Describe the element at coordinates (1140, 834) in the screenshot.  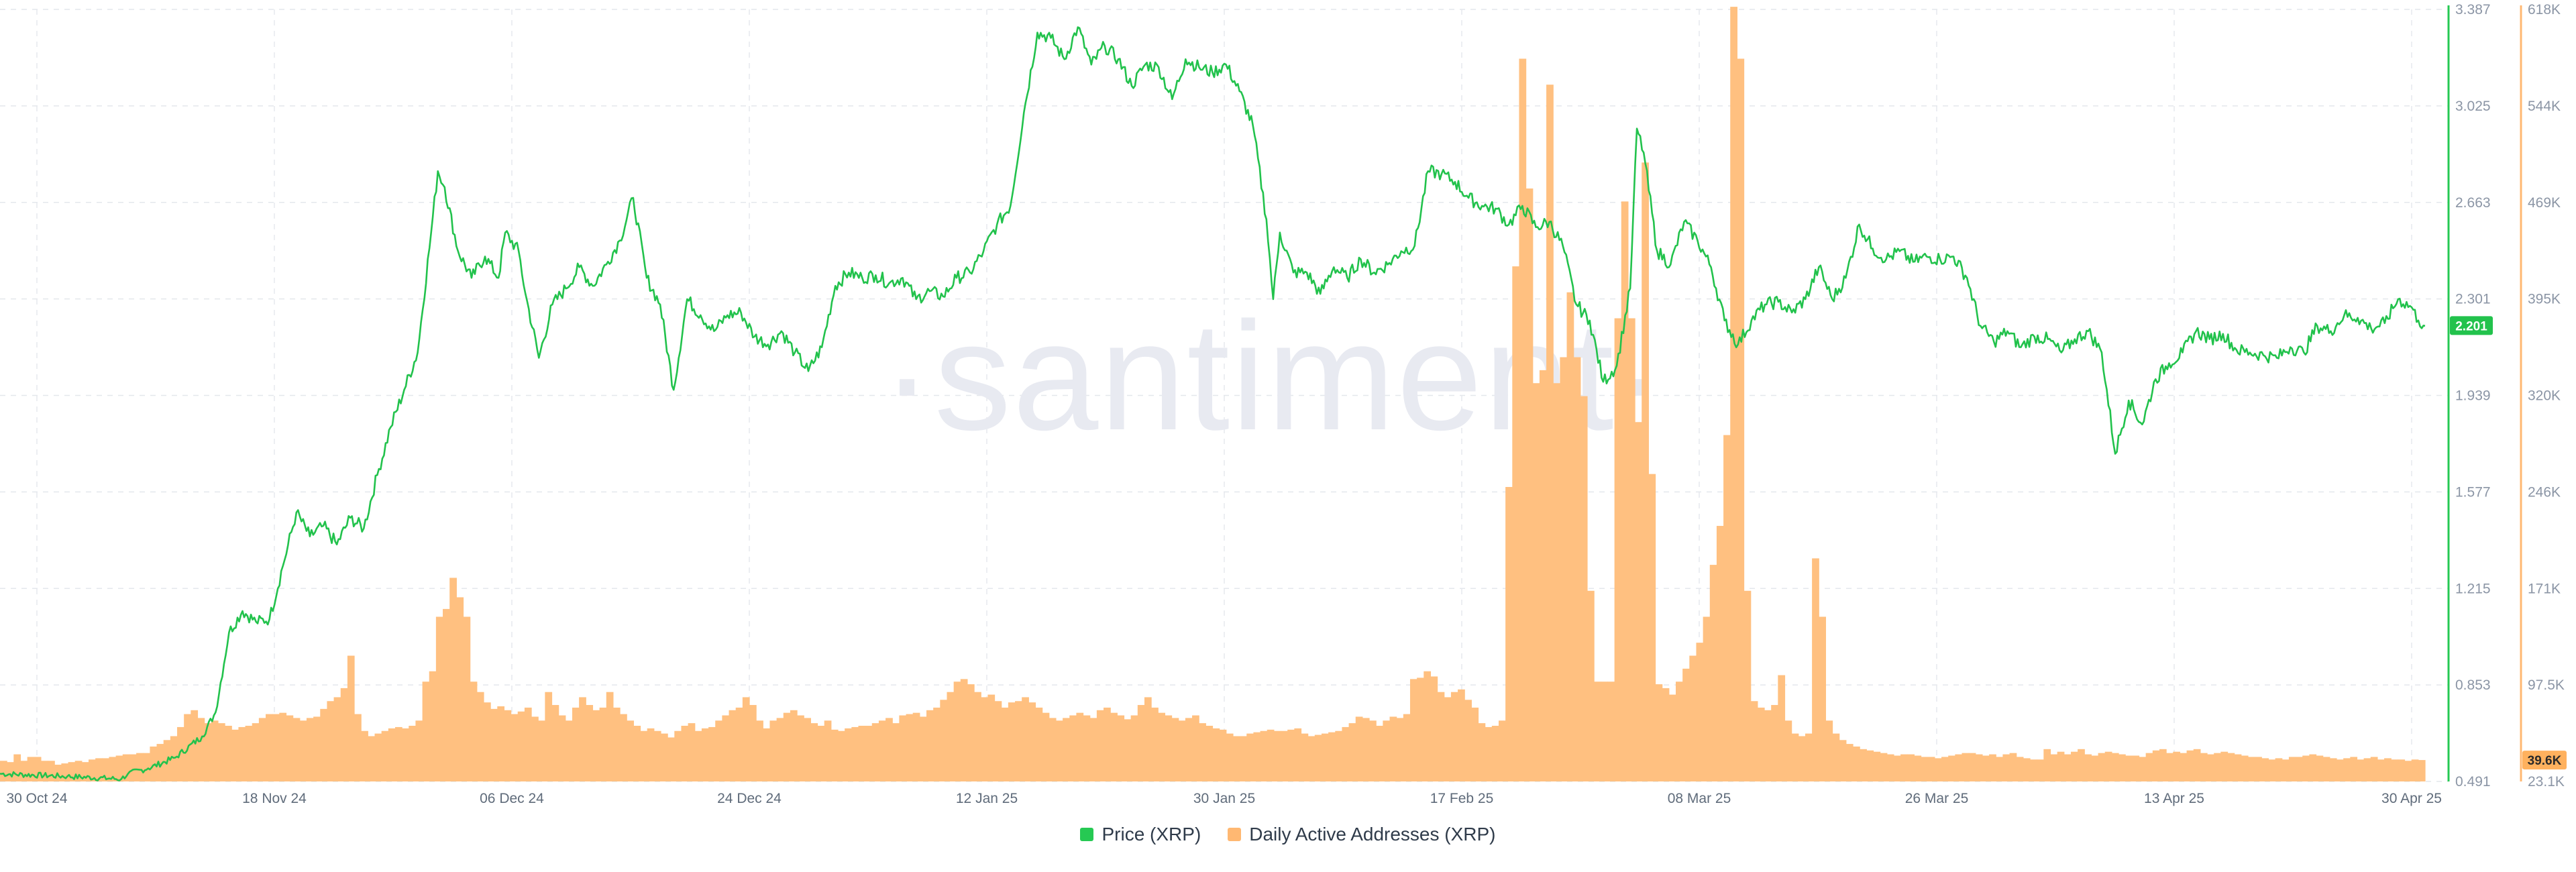
I see `legend-item-price: Price (XRP)` at that location.